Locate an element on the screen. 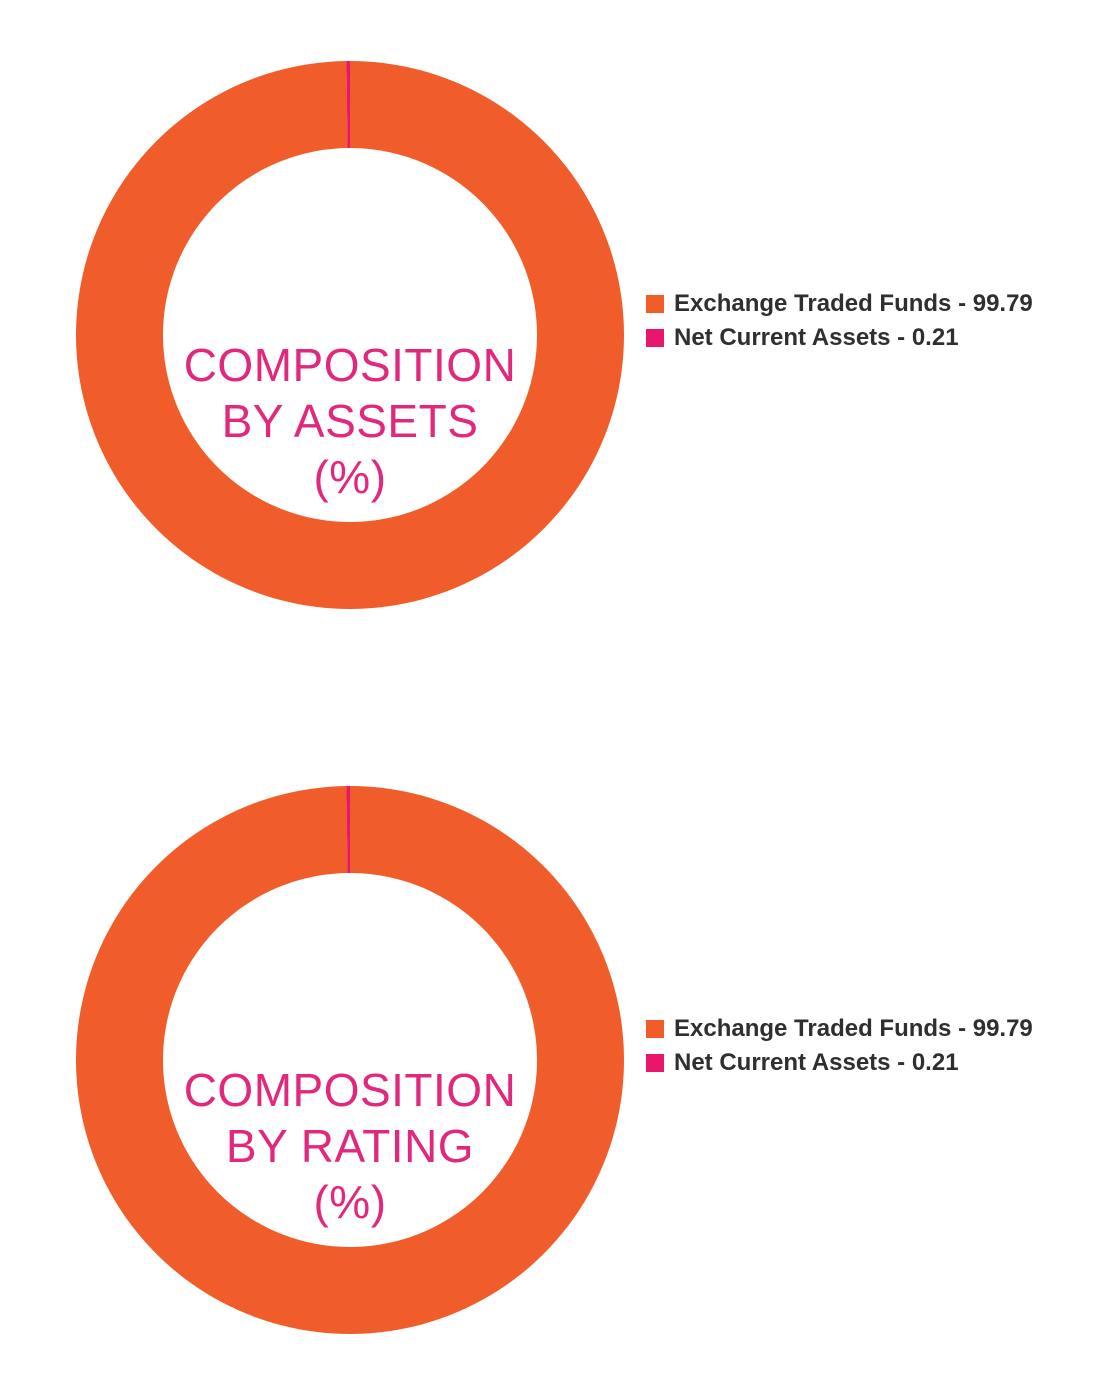 The width and height of the screenshot is (1101, 1380). assets-center-label: COMPOSITION BY ASSETS (%) is located at coordinates (350, 421).